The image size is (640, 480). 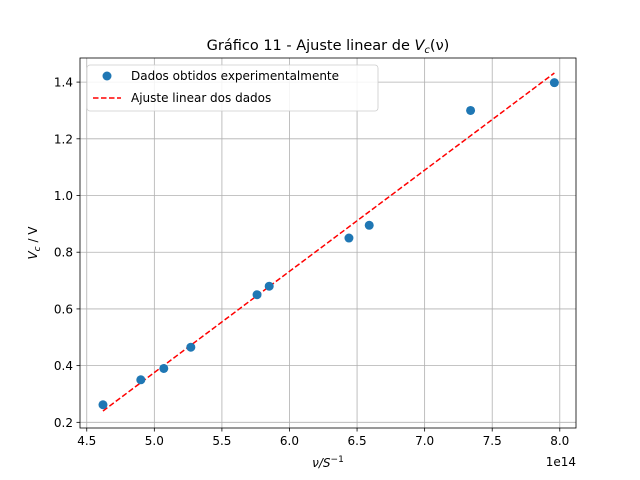 I want to click on y-axis-label: Vc / V, so click(x=34, y=243).